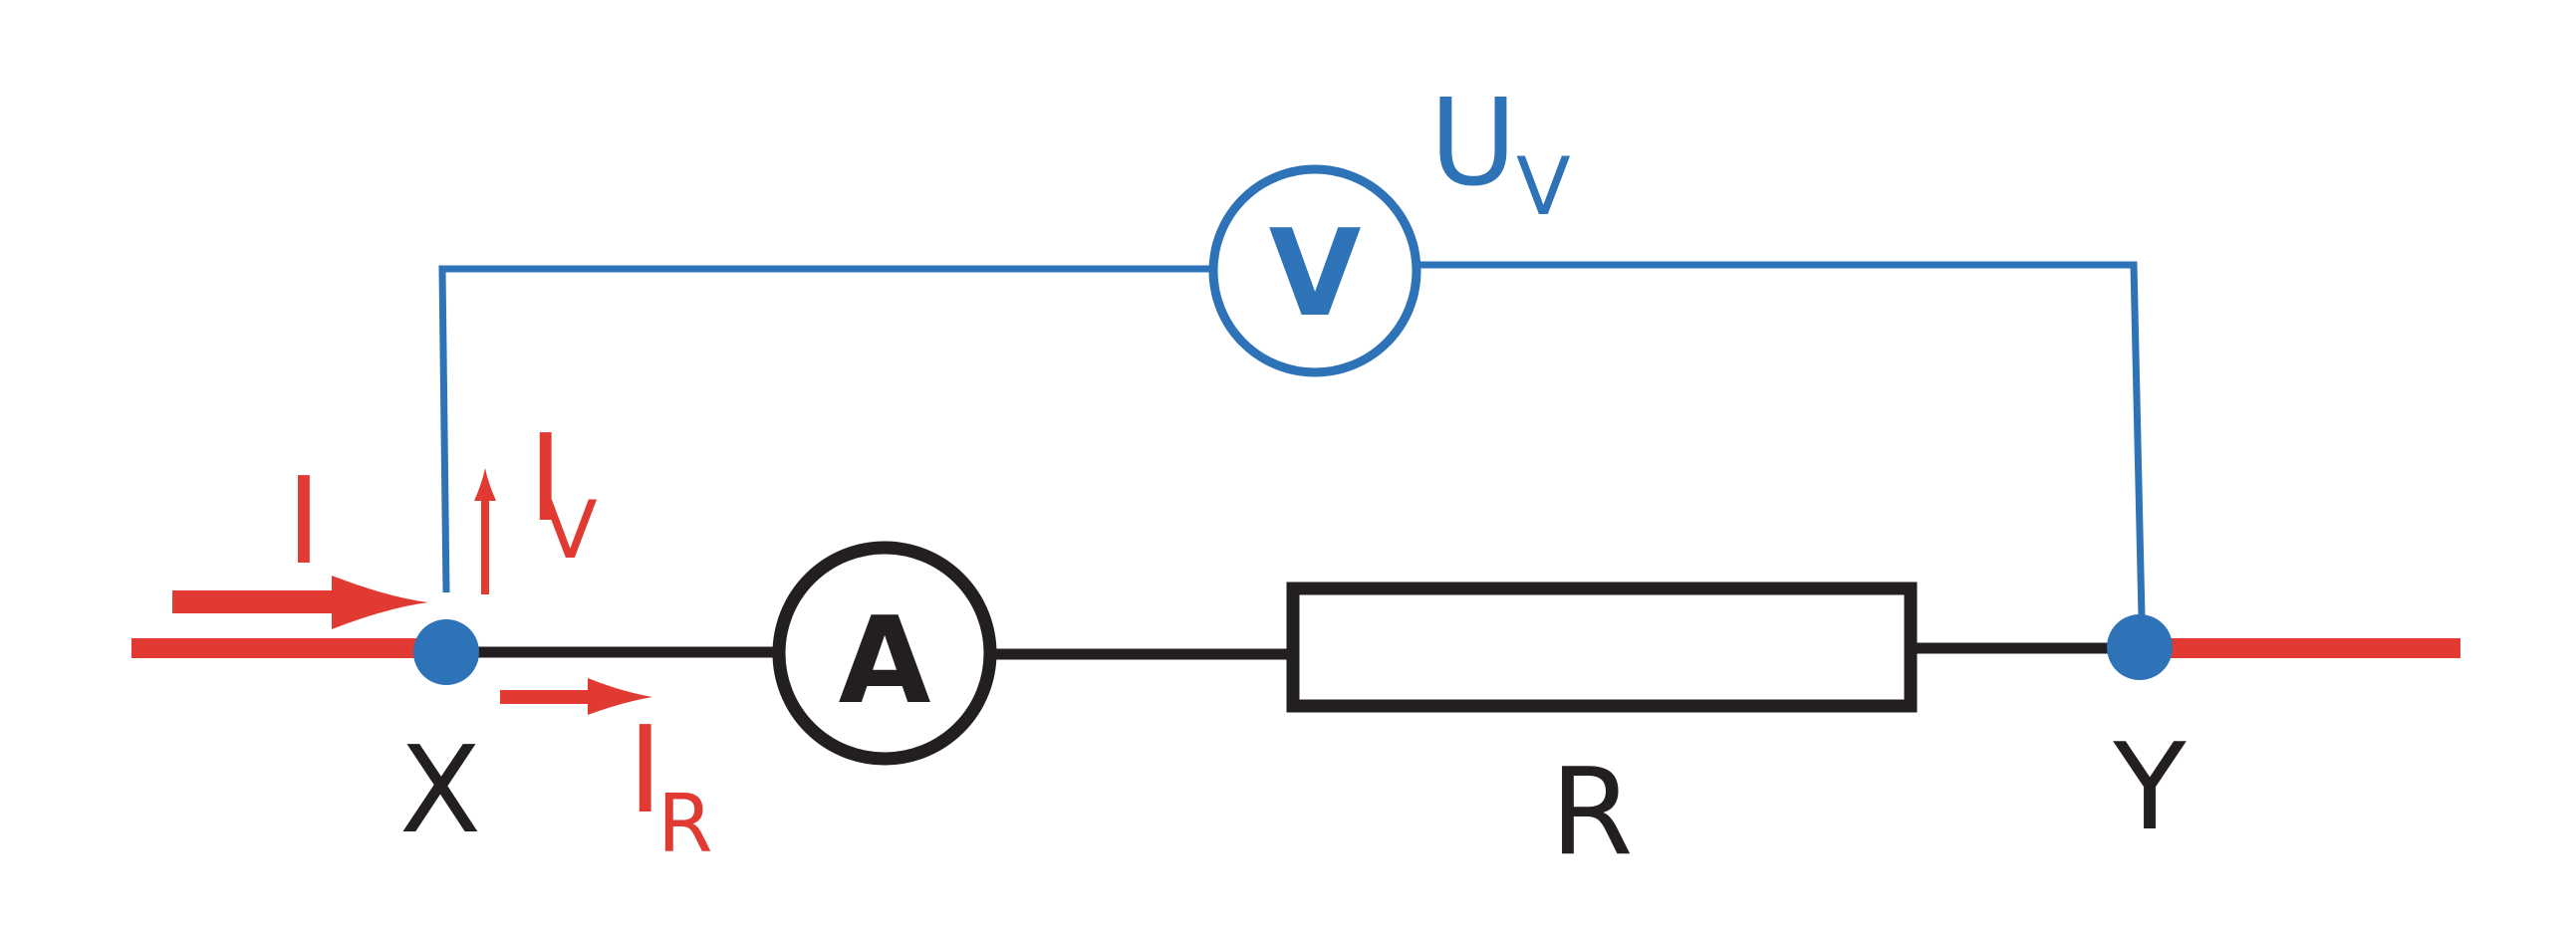  Describe the element at coordinates (545, 480) in the screenshot. I see `current-iv-symbol: I` at that location.